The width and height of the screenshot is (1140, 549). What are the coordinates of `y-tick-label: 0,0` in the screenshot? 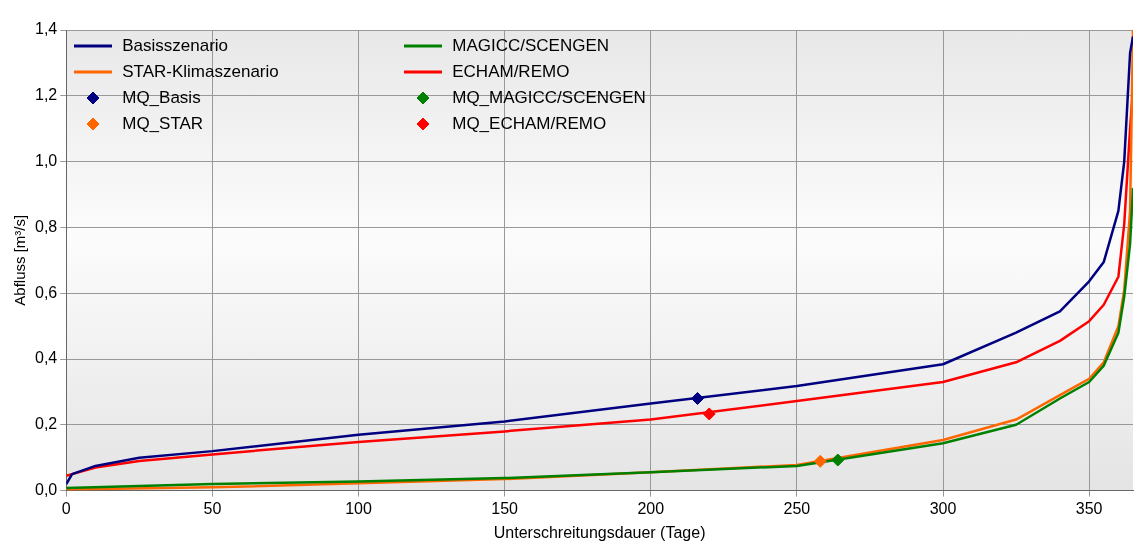 It's located at (46, 490).